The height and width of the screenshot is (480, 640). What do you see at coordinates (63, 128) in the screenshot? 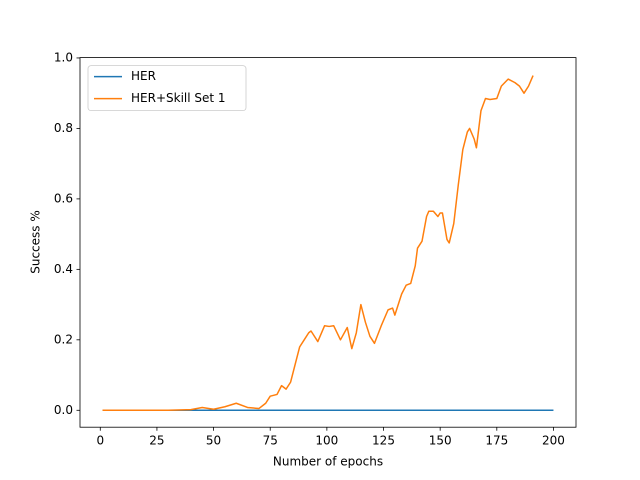
I see `y-tick-label: 0.8` at bounding box center [63, 128].